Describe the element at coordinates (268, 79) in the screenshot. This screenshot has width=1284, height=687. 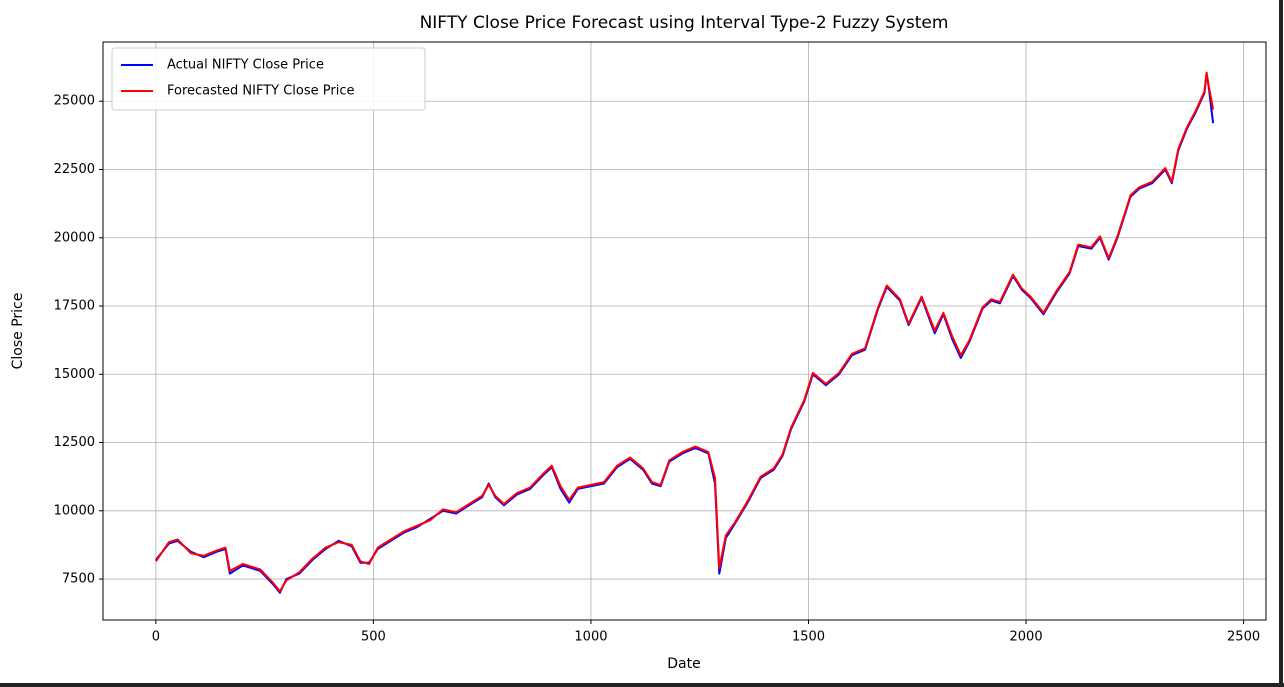
I see `legend-box` at that location.